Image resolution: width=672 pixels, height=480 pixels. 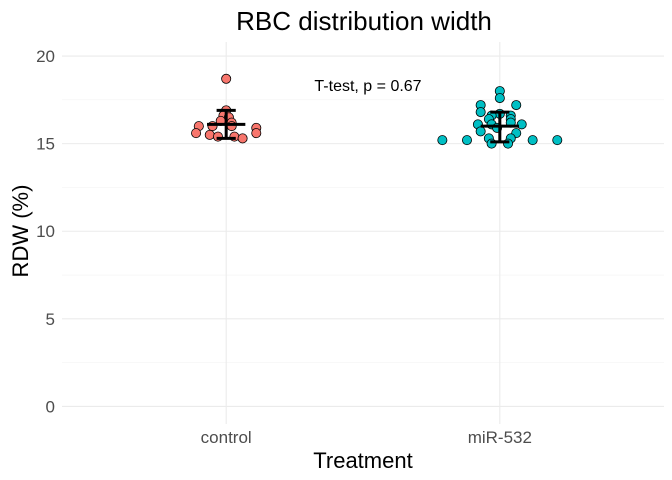 I want to click on x-tick-label: miR-532, so click(x=500, y=437).